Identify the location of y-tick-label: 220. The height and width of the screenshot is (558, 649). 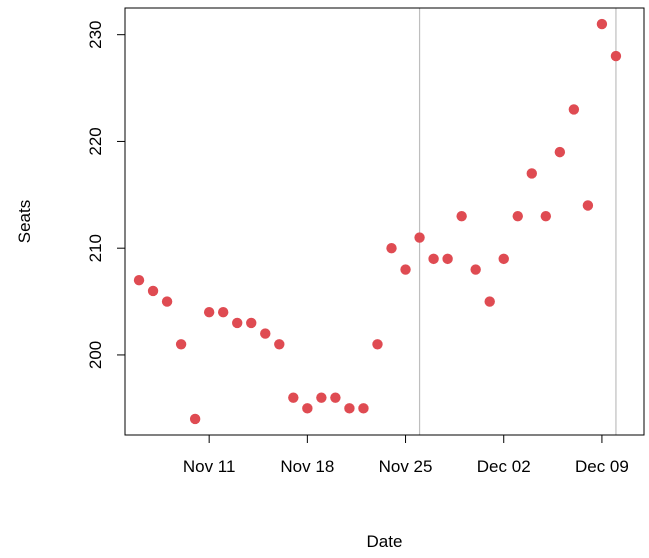
(95, 141).